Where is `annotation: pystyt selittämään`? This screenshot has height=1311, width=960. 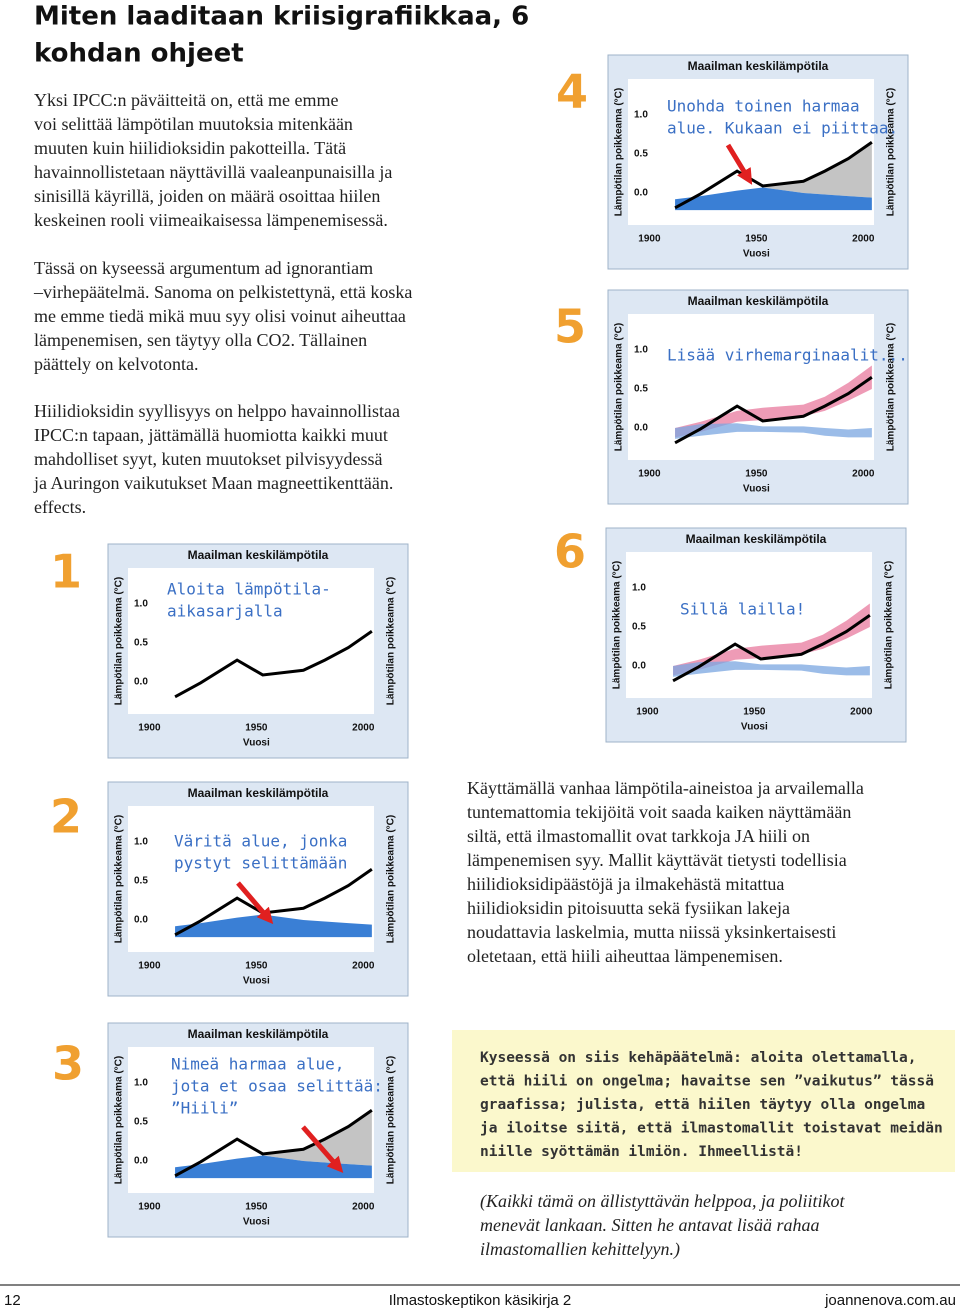 annotation: pystyt selittämään is located at coordinates (260, 863).